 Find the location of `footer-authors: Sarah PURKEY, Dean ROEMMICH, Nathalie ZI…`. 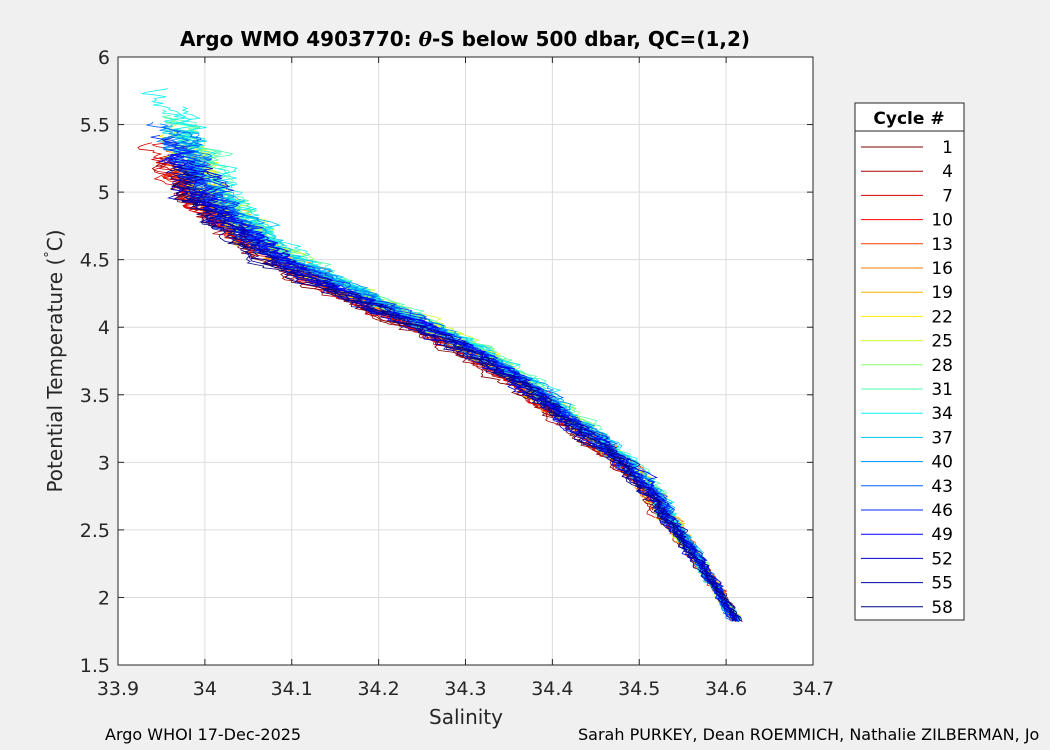

footer-authors: Sarah PURKEY, Dean ROEMMICH, Nathalie ZI… is located at coordinates (809, 734).